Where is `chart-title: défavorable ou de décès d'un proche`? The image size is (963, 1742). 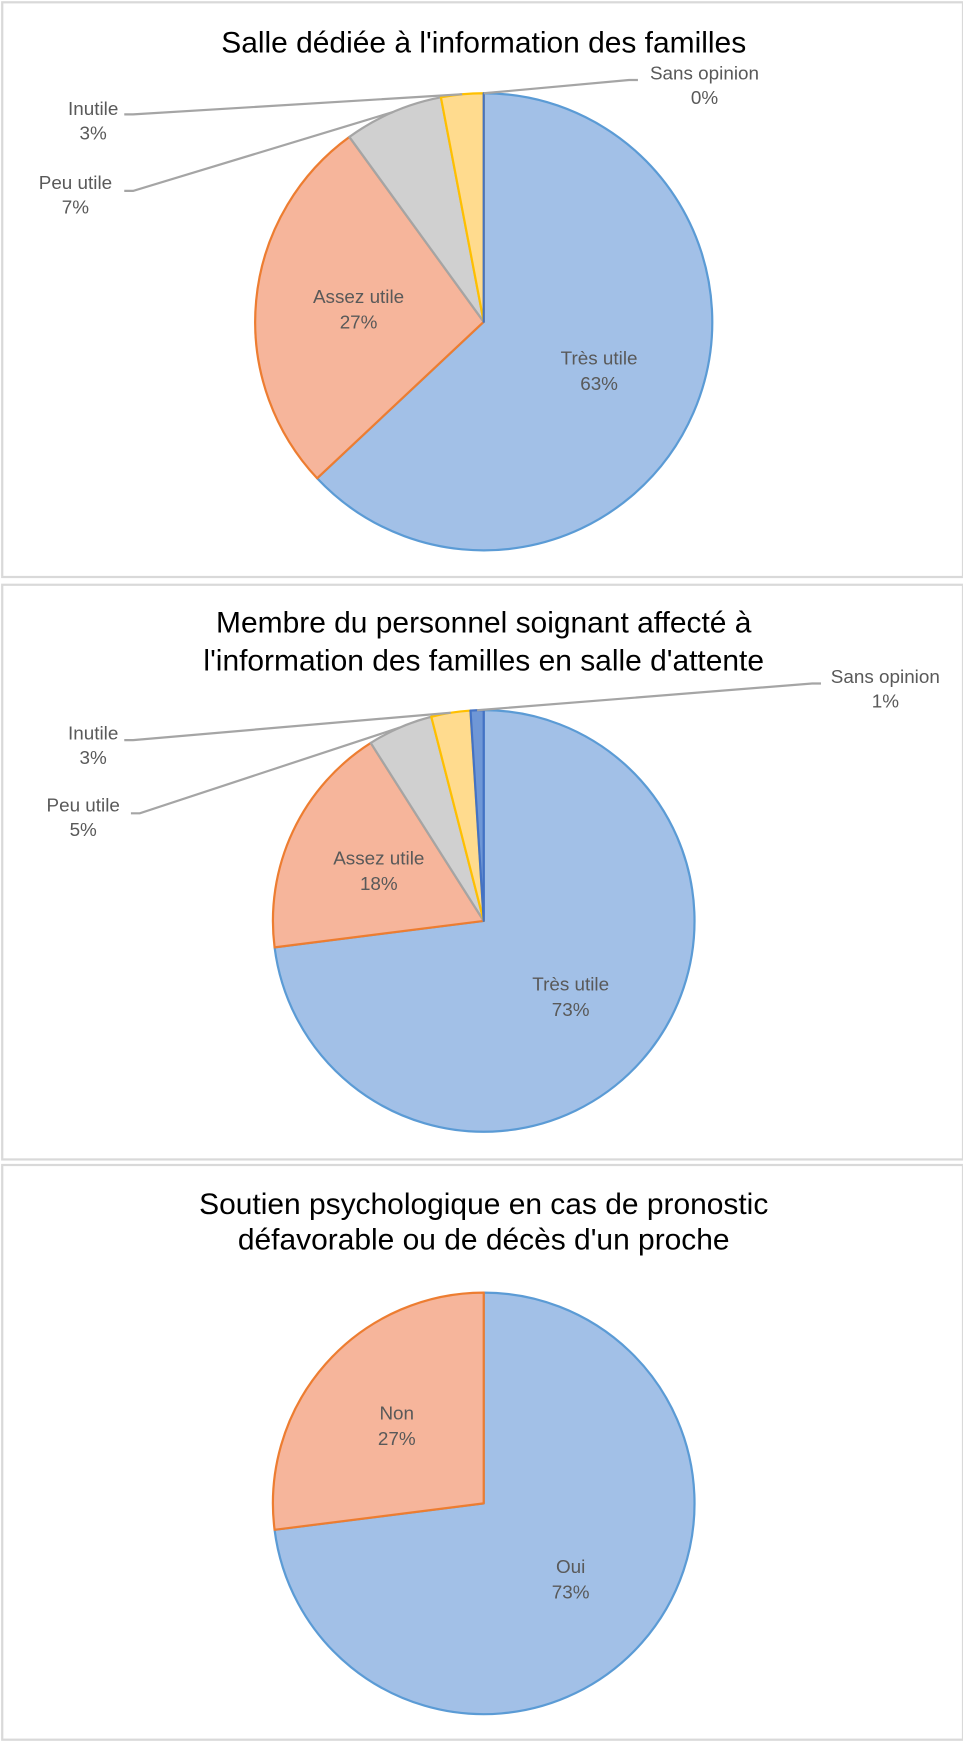 chart-title: défavorable ou de décès d'un proche is located at coordinates (484, 1239).